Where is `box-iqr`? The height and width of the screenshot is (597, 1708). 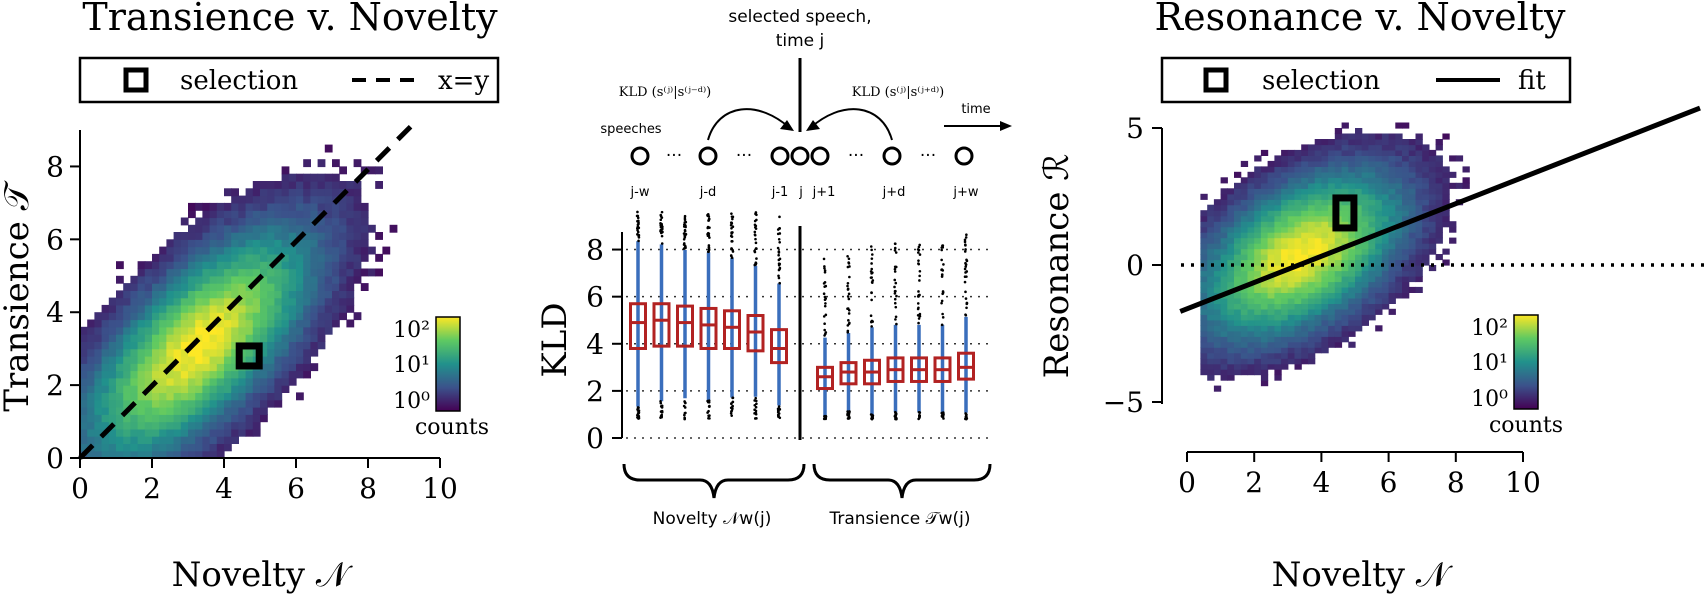 box-iqr is located at coordinates (661, 325).